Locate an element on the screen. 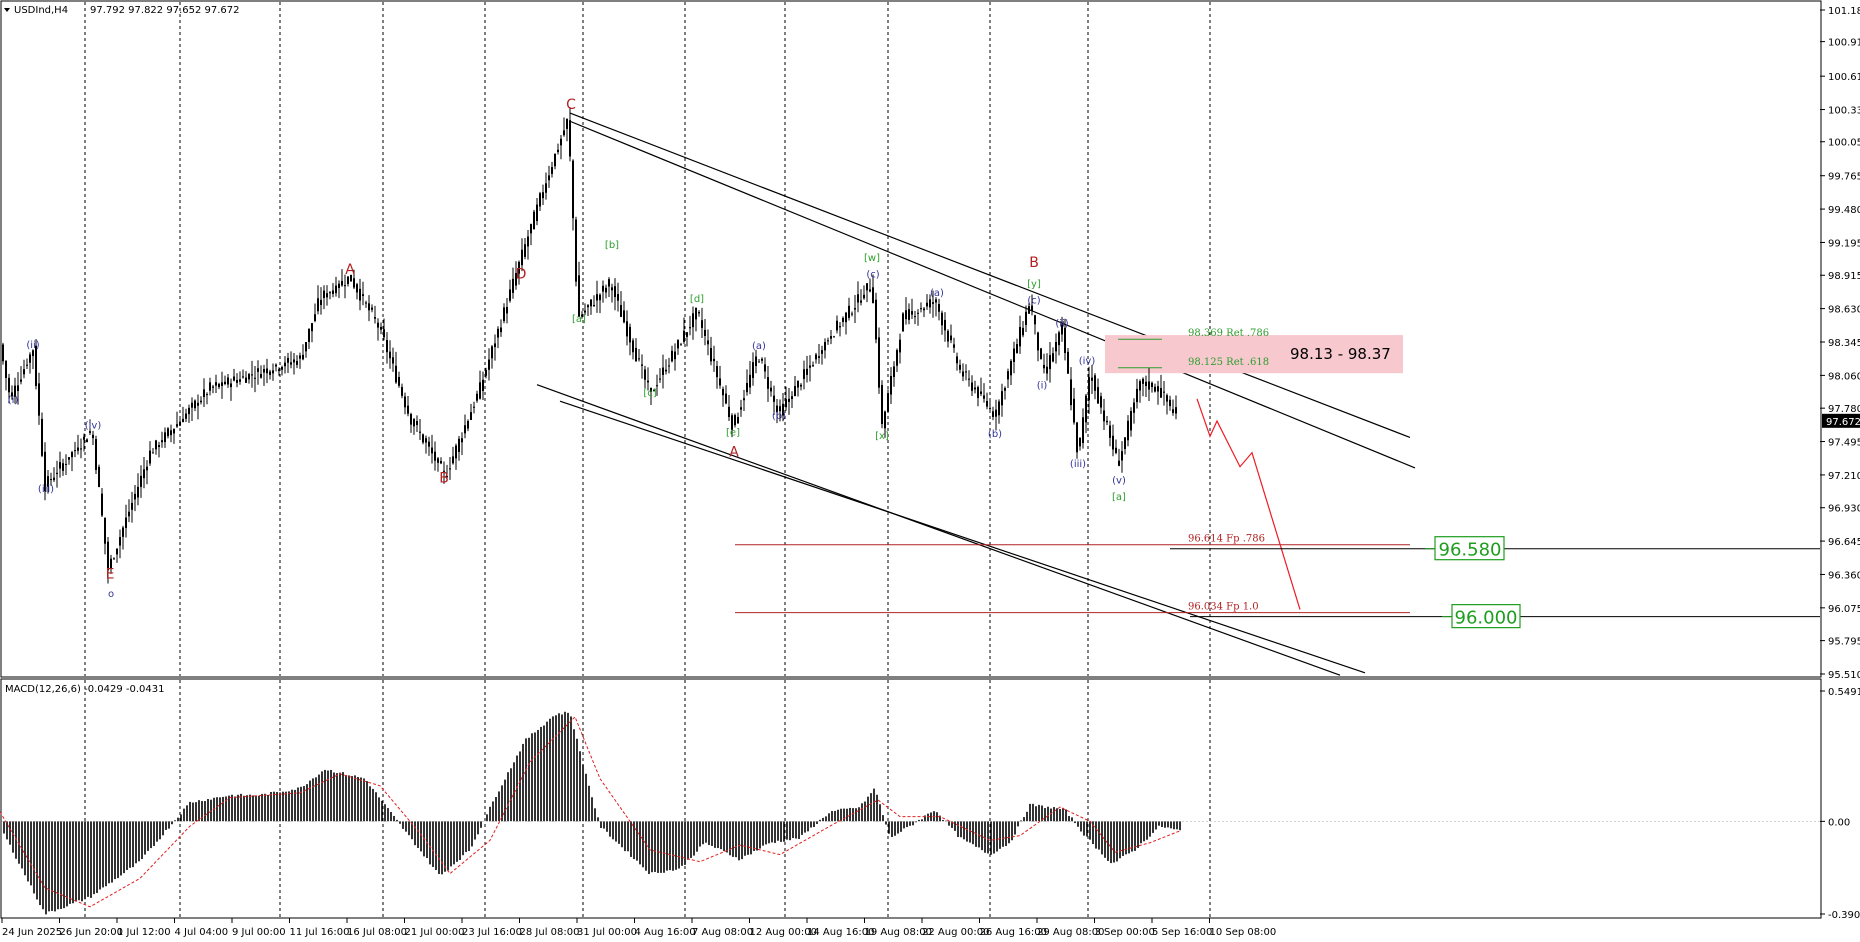 This screenshot has width=1860, height=942. time-tick-label: 16 Jul 08:00 is located at coordinates (377, 932).